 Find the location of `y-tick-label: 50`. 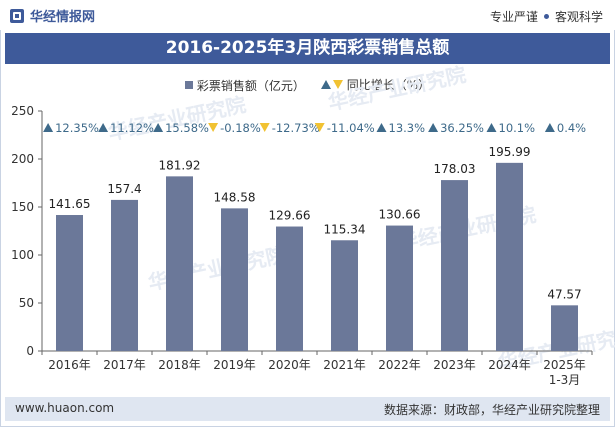

y-tick-label: 50 is located at coordinates (26, 303).